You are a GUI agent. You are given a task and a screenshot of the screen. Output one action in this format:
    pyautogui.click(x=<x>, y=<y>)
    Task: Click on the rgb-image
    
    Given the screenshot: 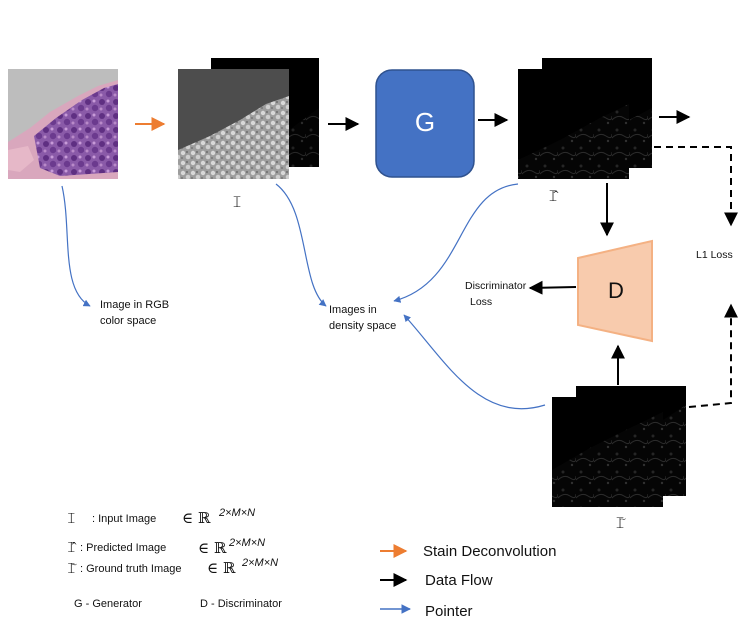 What is the action you would take?
    pyautogui.click(x=63, y=124)
    